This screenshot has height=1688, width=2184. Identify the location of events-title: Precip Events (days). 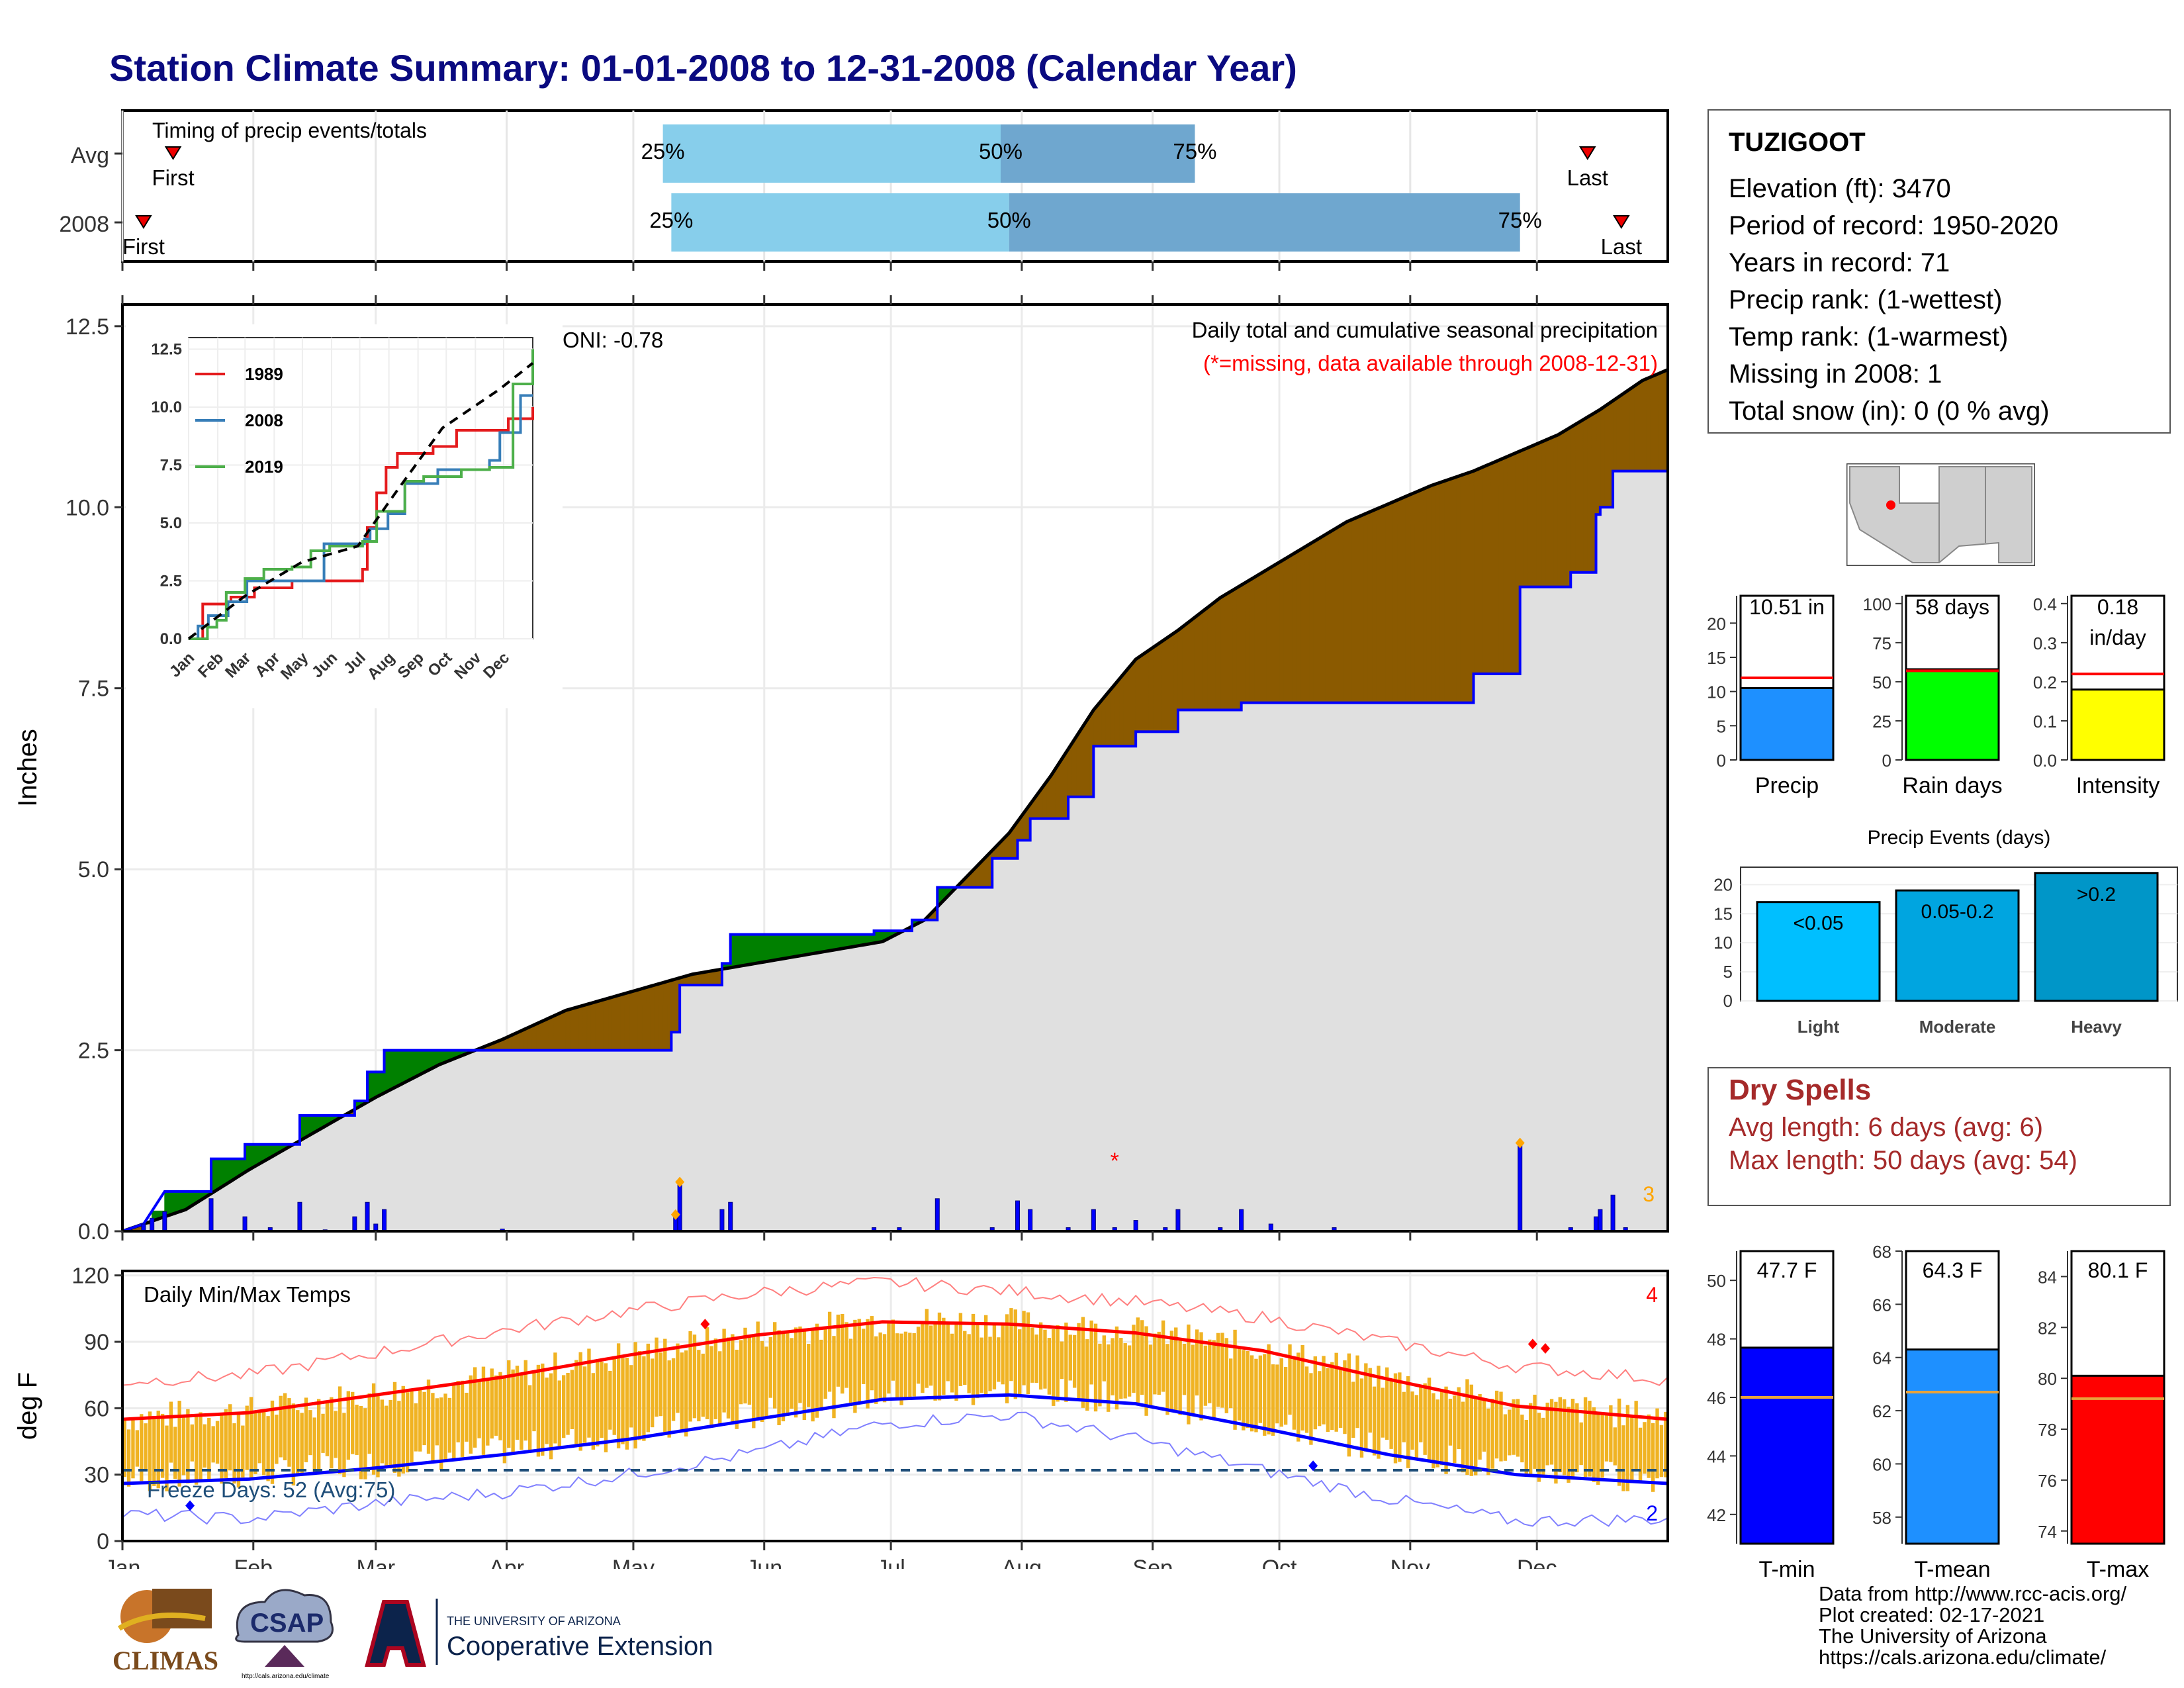
(1959, 838).